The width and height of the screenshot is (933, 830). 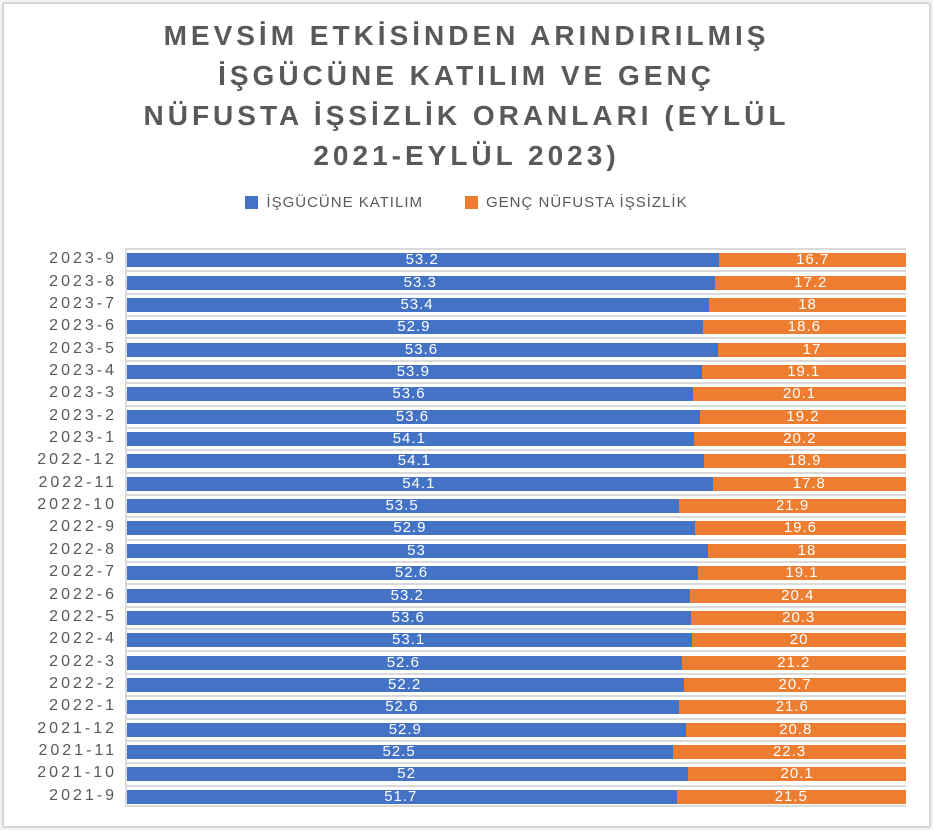 I want to click on value-label-youth-unemployment: 20, so click(x=799, y=640).